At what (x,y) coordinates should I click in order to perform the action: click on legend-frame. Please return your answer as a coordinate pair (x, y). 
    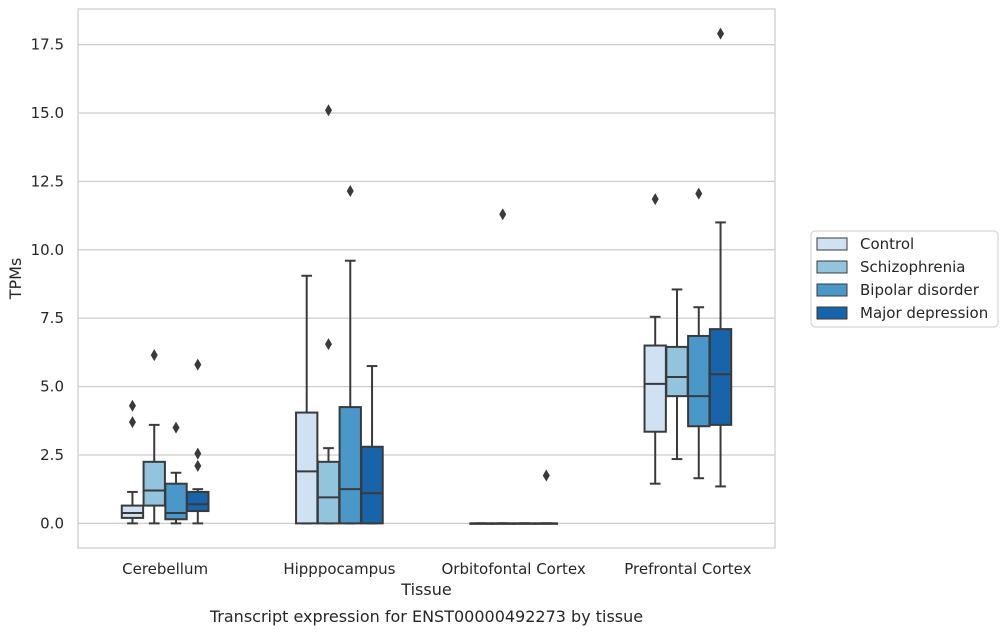
    Looking at the image, I should click on (904, 279).